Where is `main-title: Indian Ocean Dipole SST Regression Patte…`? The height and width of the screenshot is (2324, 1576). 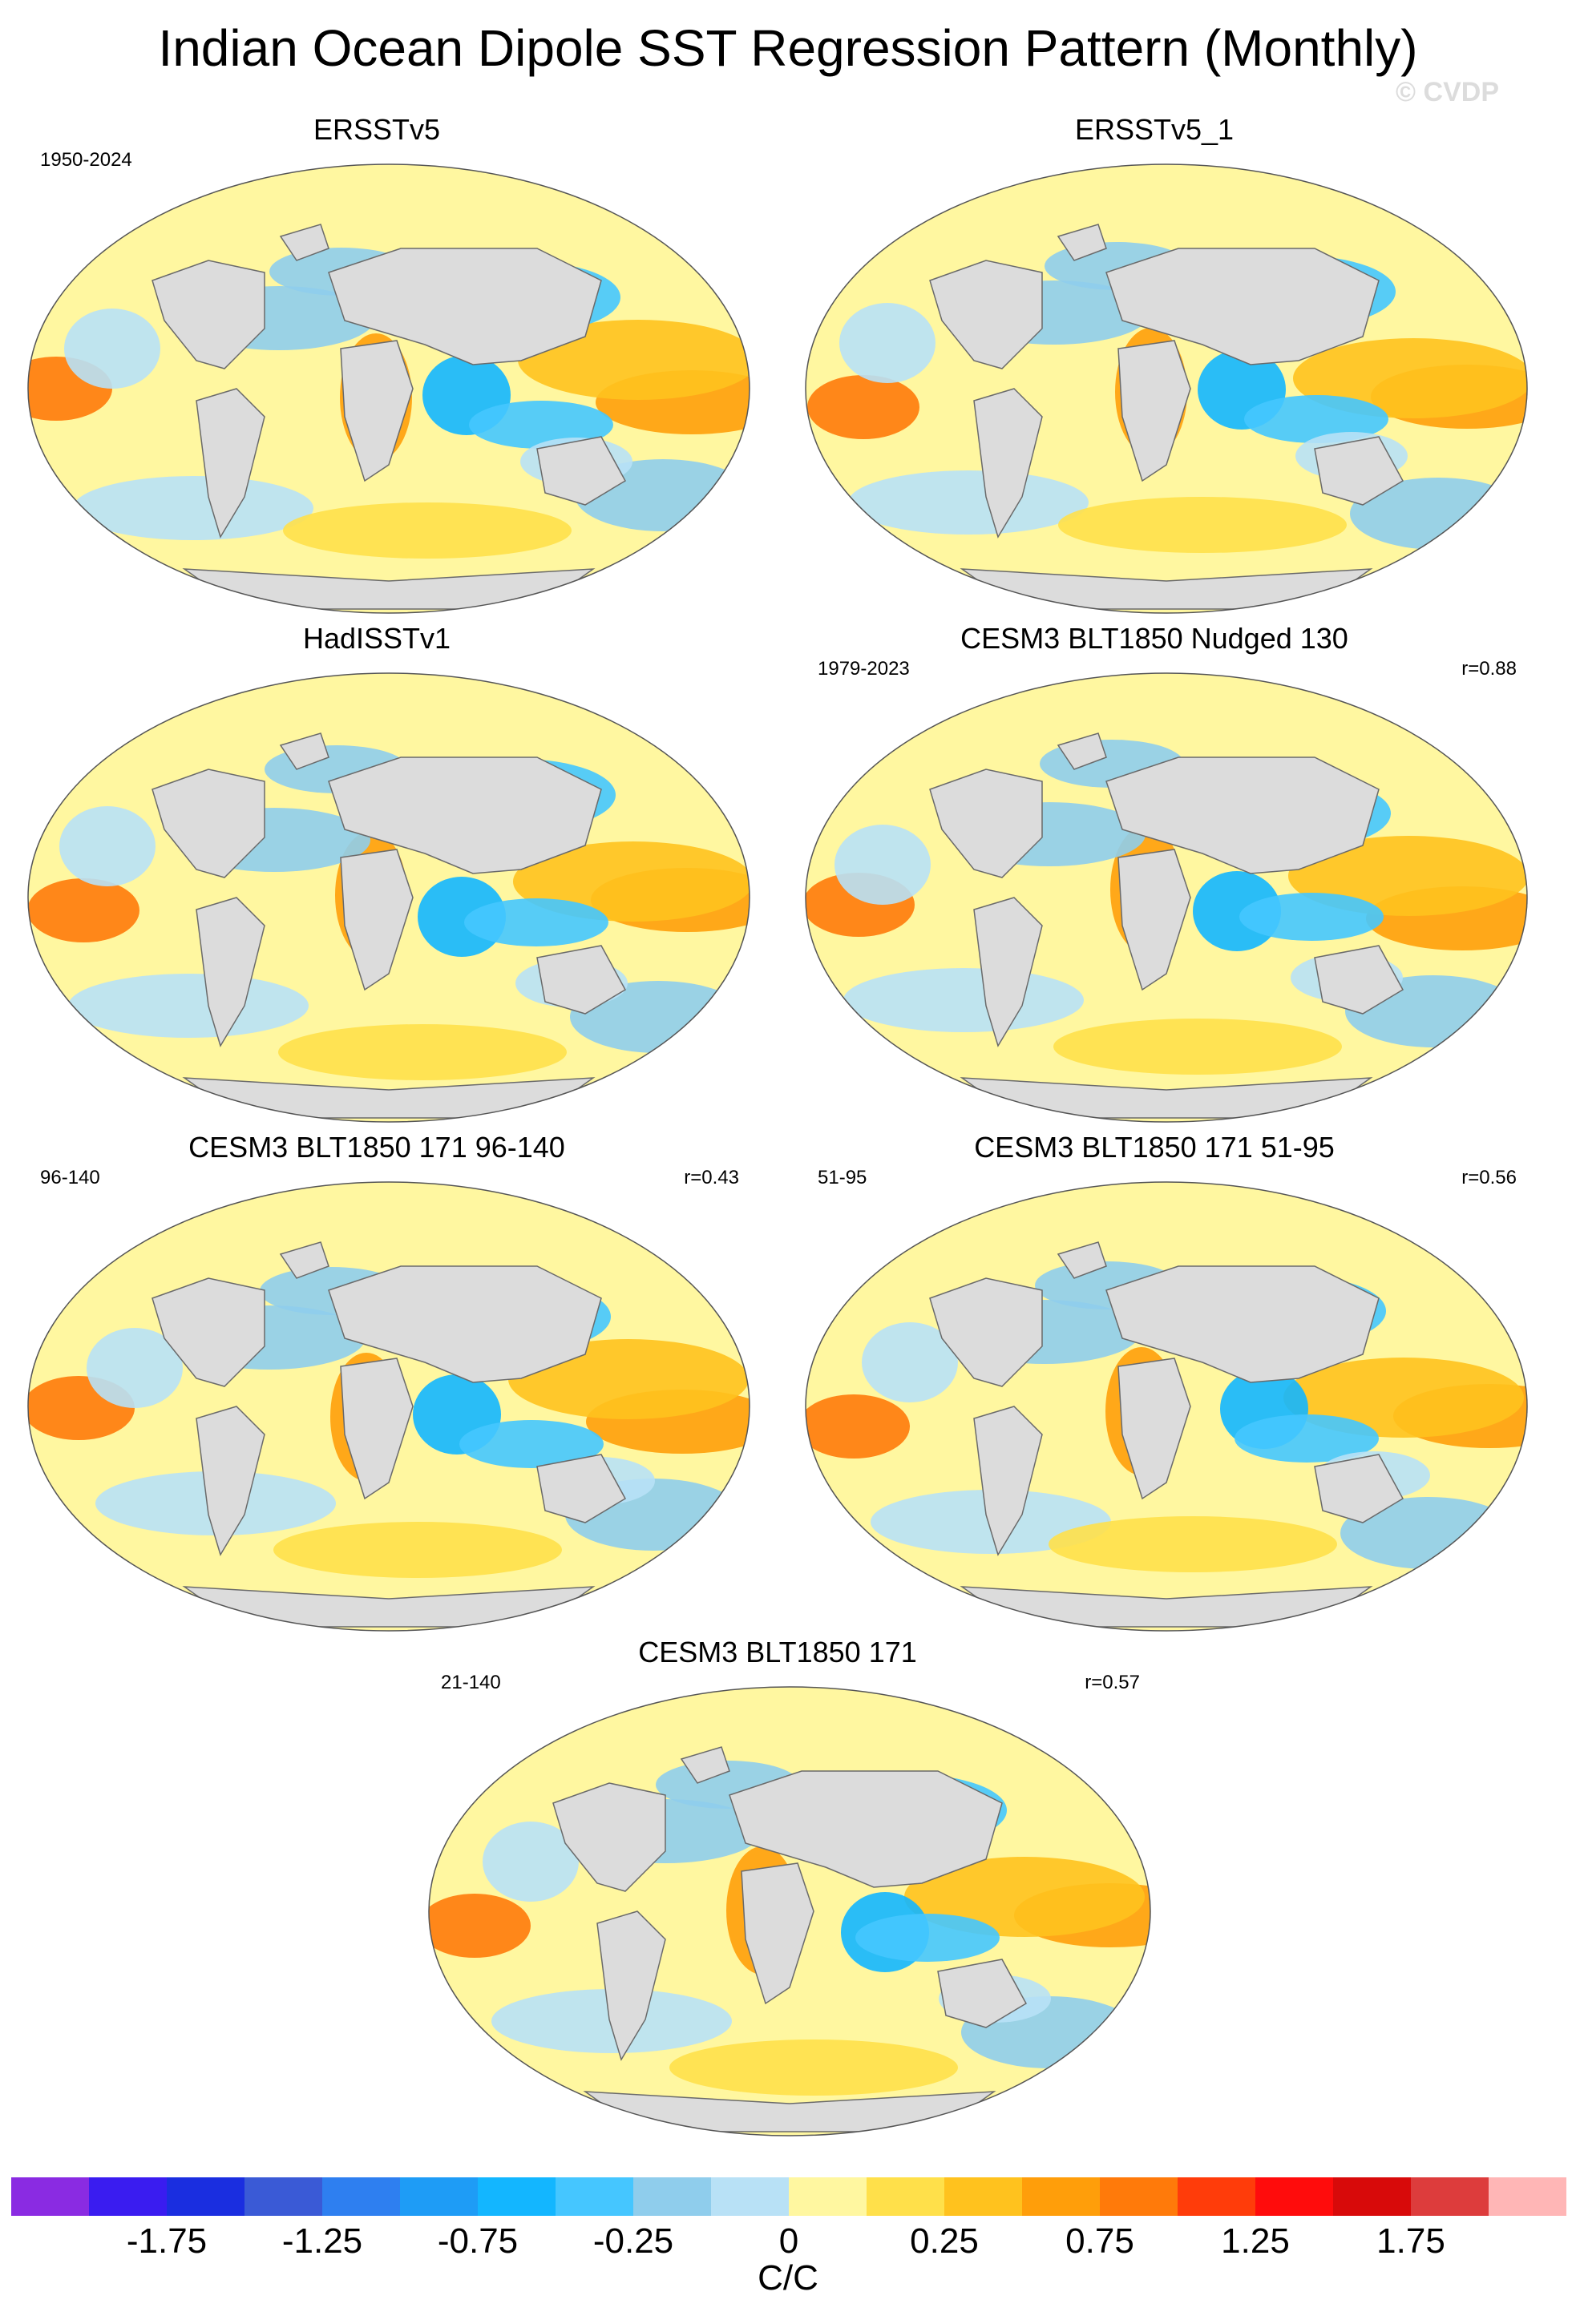 main-title: Indian Ocean Dipole SST Regression Patte… is located at coordinates (788, 48).